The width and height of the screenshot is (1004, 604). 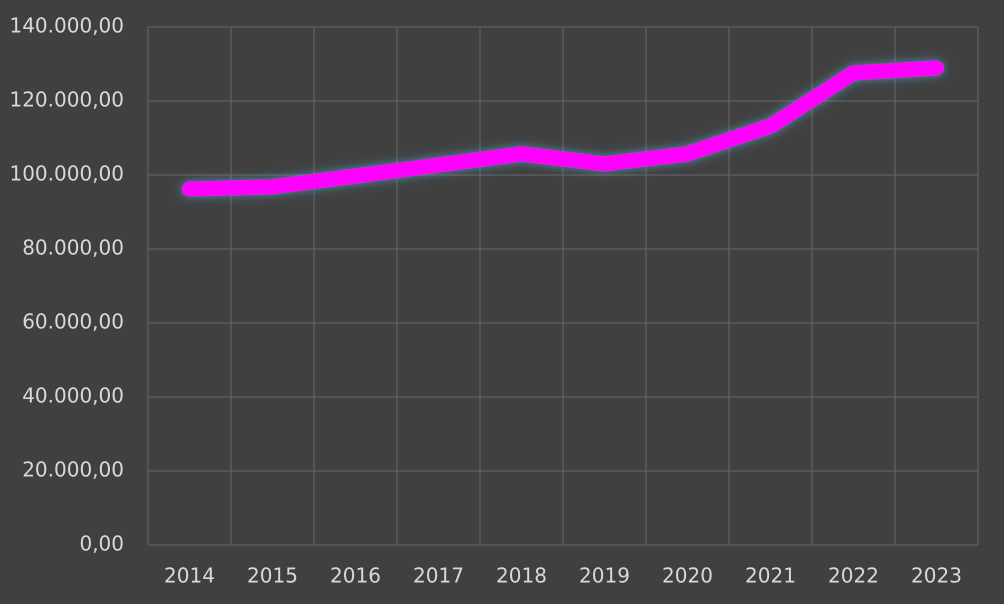 What do you see at coordinates (770, 576) in the screenshot?
I see `x-tick-label: 2021` at bounding box center [770, 576].